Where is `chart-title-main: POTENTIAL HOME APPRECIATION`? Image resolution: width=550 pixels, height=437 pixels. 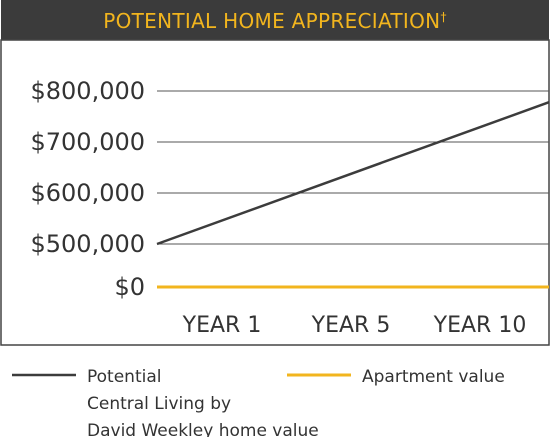
chart-title-main: POTENTIAL HOME APPRECIATION is located at coordinates (271, 21).